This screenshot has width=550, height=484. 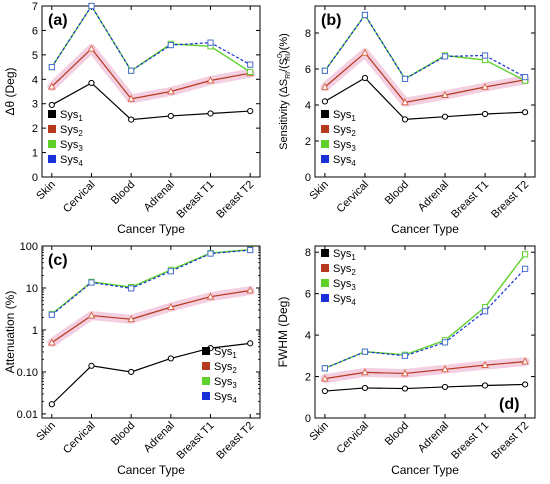 What do you see at coordinates (280, 56) in the screenshot?
I see `y-axis-title-part: 0` at bounding box center [280, 56].